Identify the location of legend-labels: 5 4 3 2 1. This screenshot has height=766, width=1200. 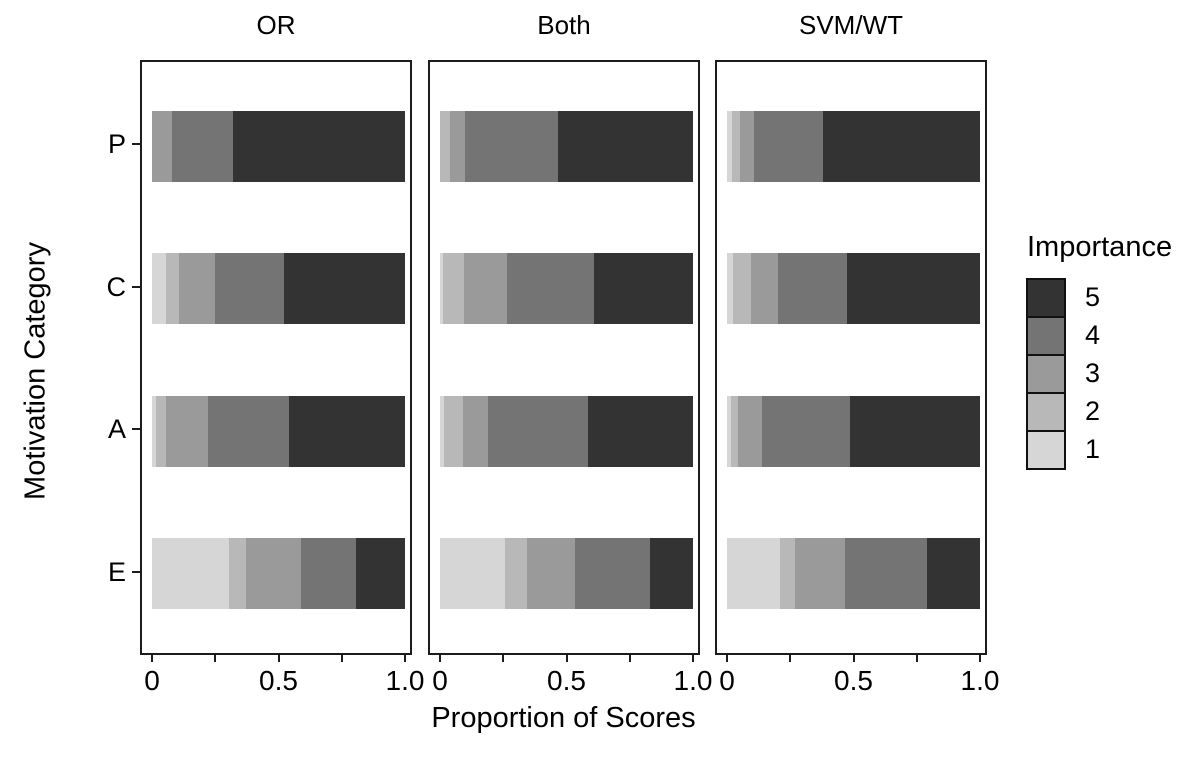
(1115, 378).